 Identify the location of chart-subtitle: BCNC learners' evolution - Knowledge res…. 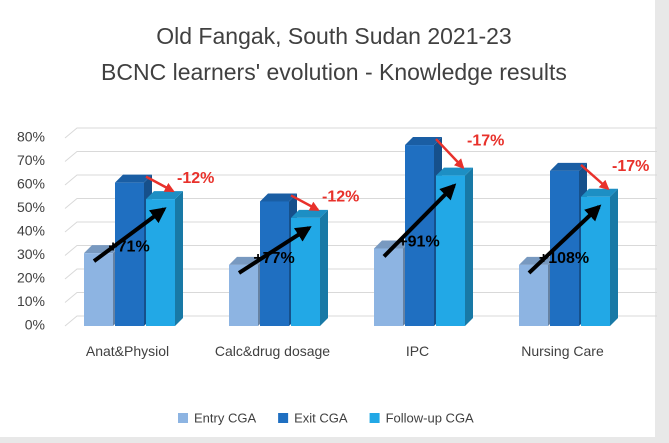
(334, 72).